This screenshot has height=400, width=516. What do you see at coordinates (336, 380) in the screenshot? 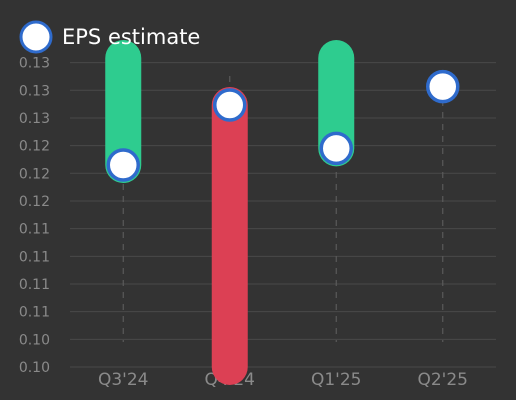
I see `x-tick-label: Q1'25` at bounding box center [336, 380].